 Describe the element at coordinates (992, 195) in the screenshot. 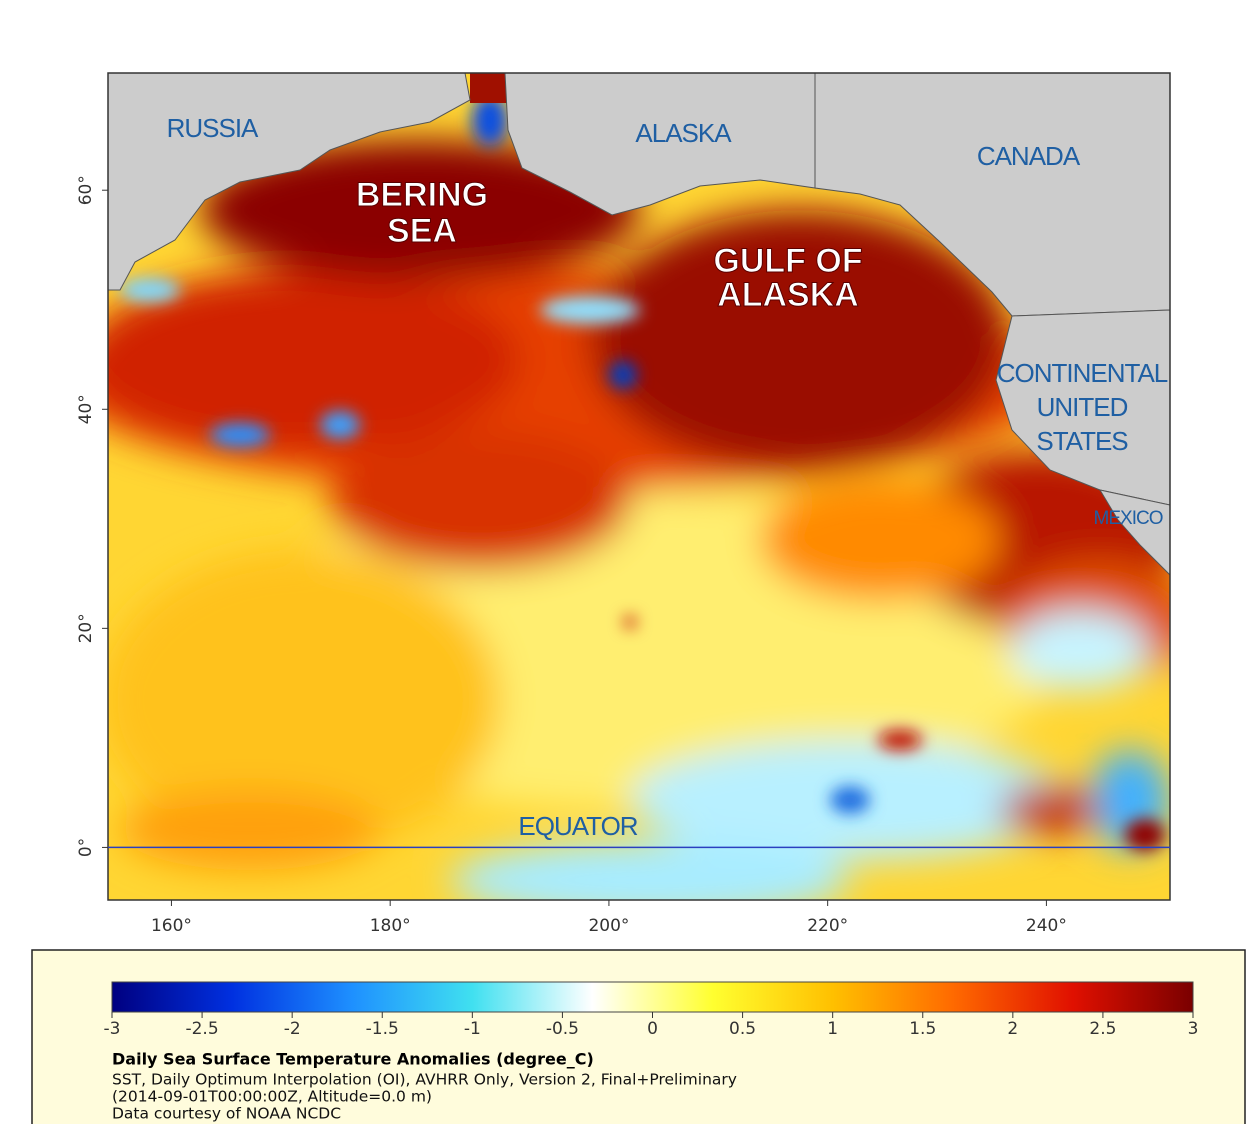

I see `canada-land` at that location.